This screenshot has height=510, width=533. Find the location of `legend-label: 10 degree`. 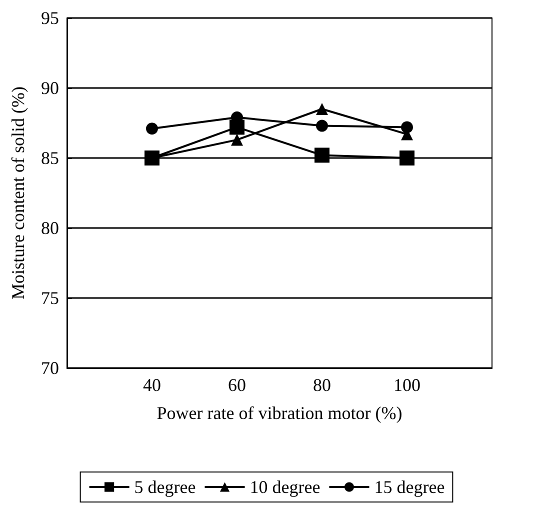

legend-label: 10 degree is located at coordinates (285, 487).